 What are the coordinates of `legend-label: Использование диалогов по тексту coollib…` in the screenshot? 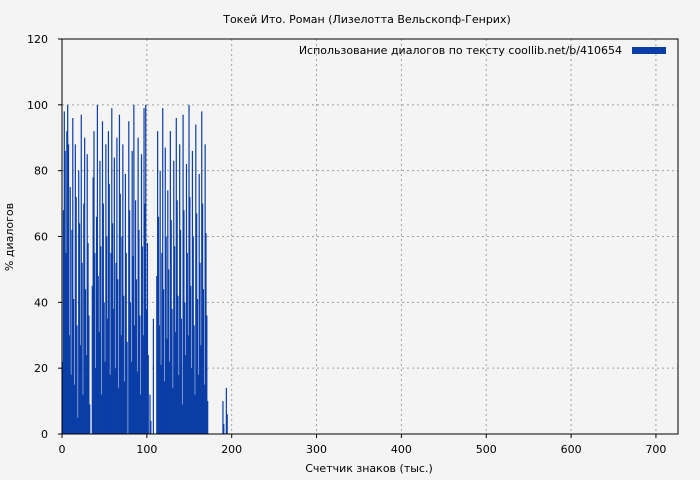 It's located at (460, 50).